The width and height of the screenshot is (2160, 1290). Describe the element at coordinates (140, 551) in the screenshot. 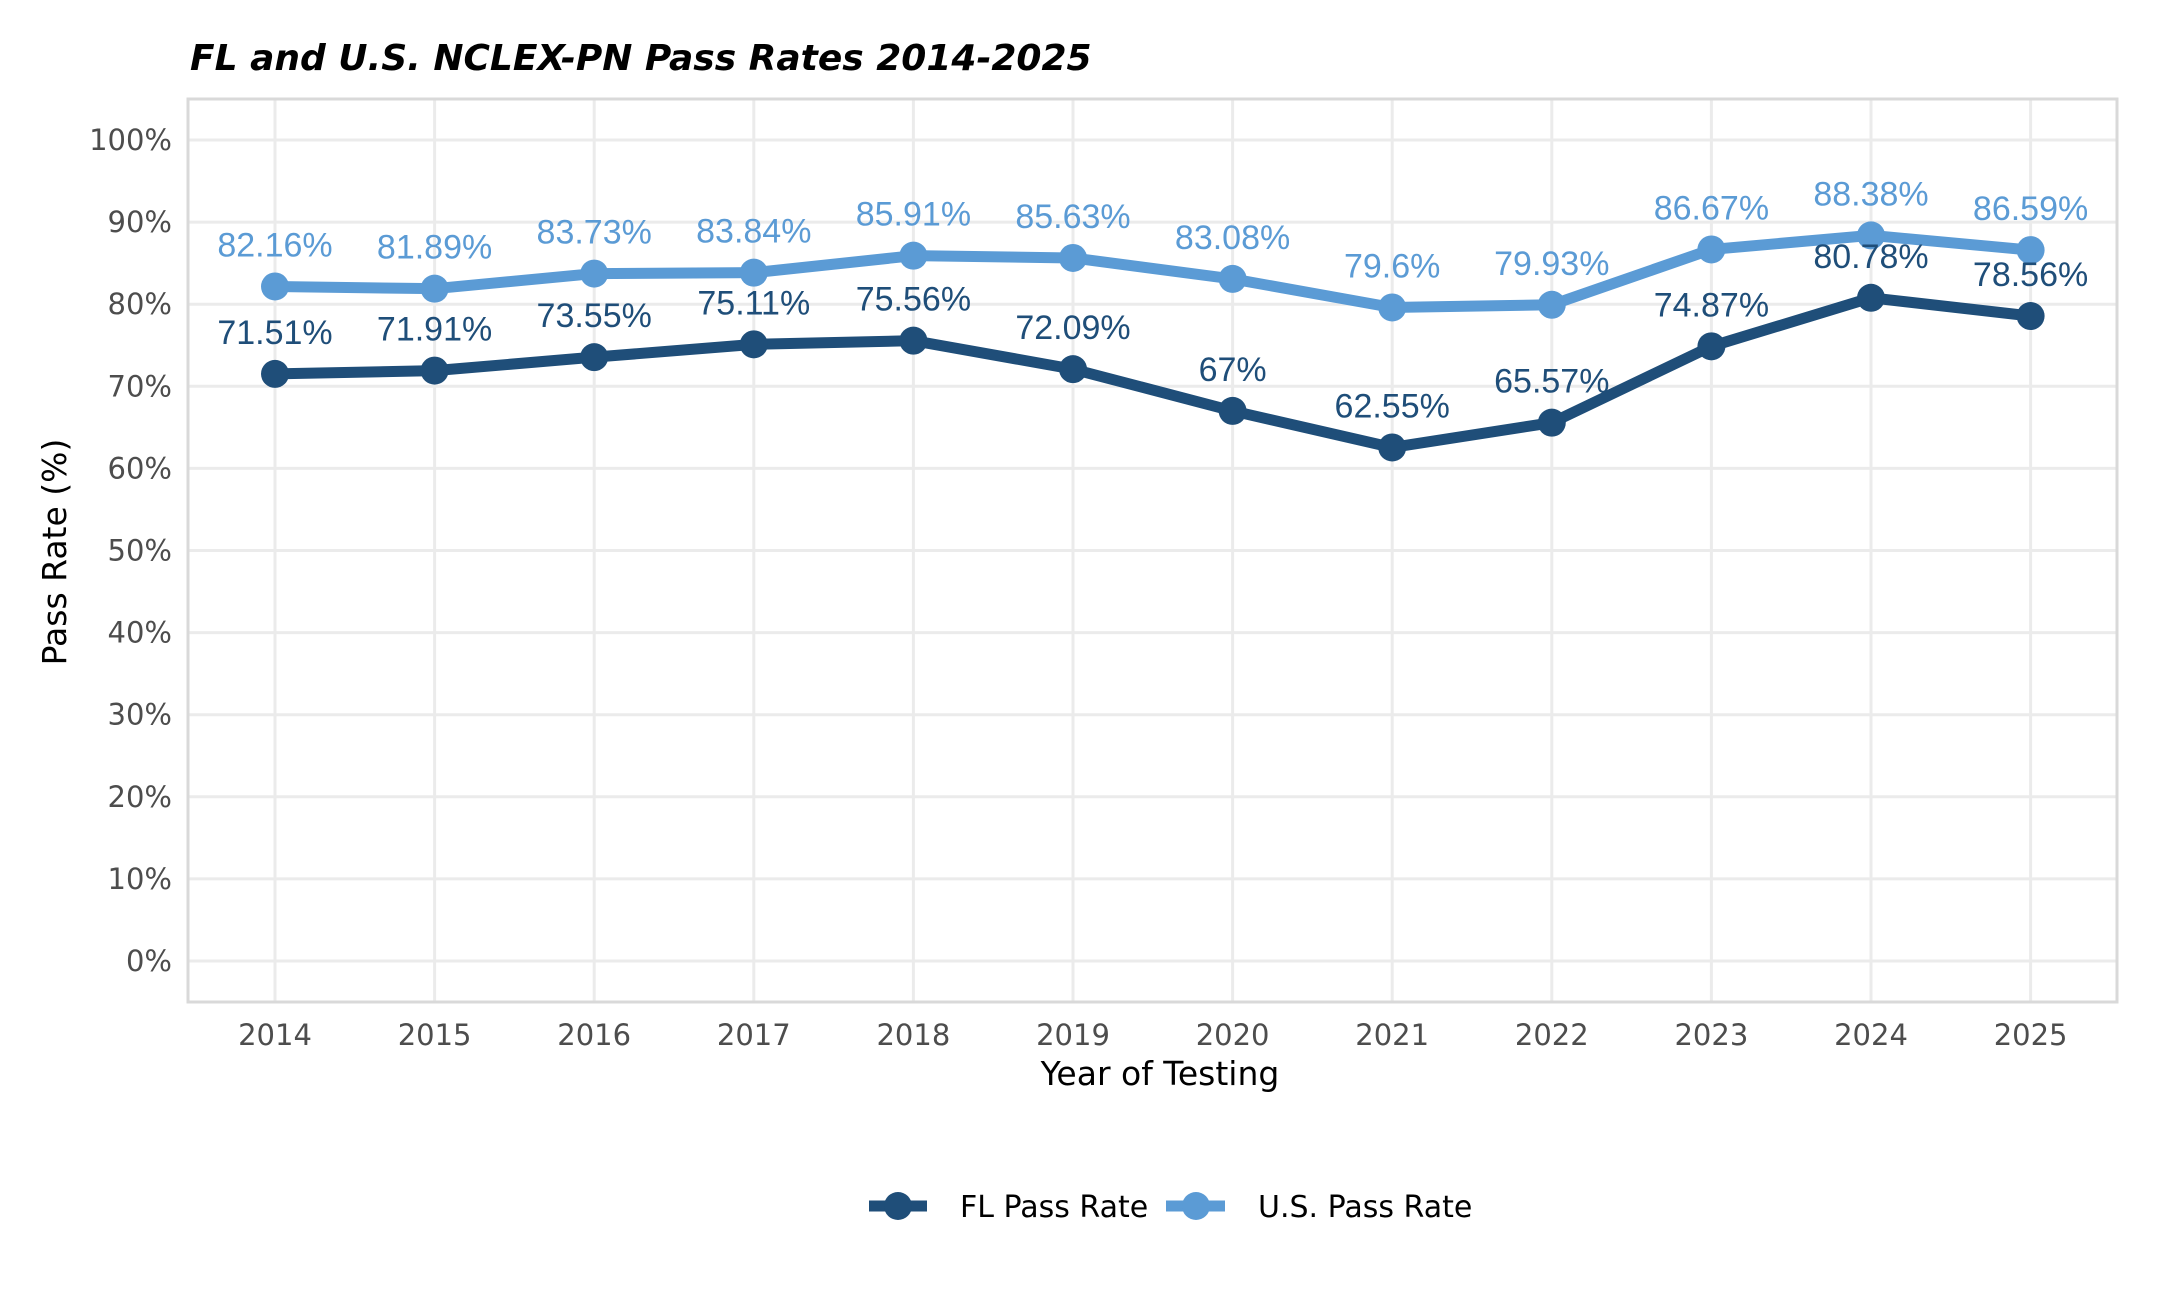

I see `y-tick-label: 50%` at that location.